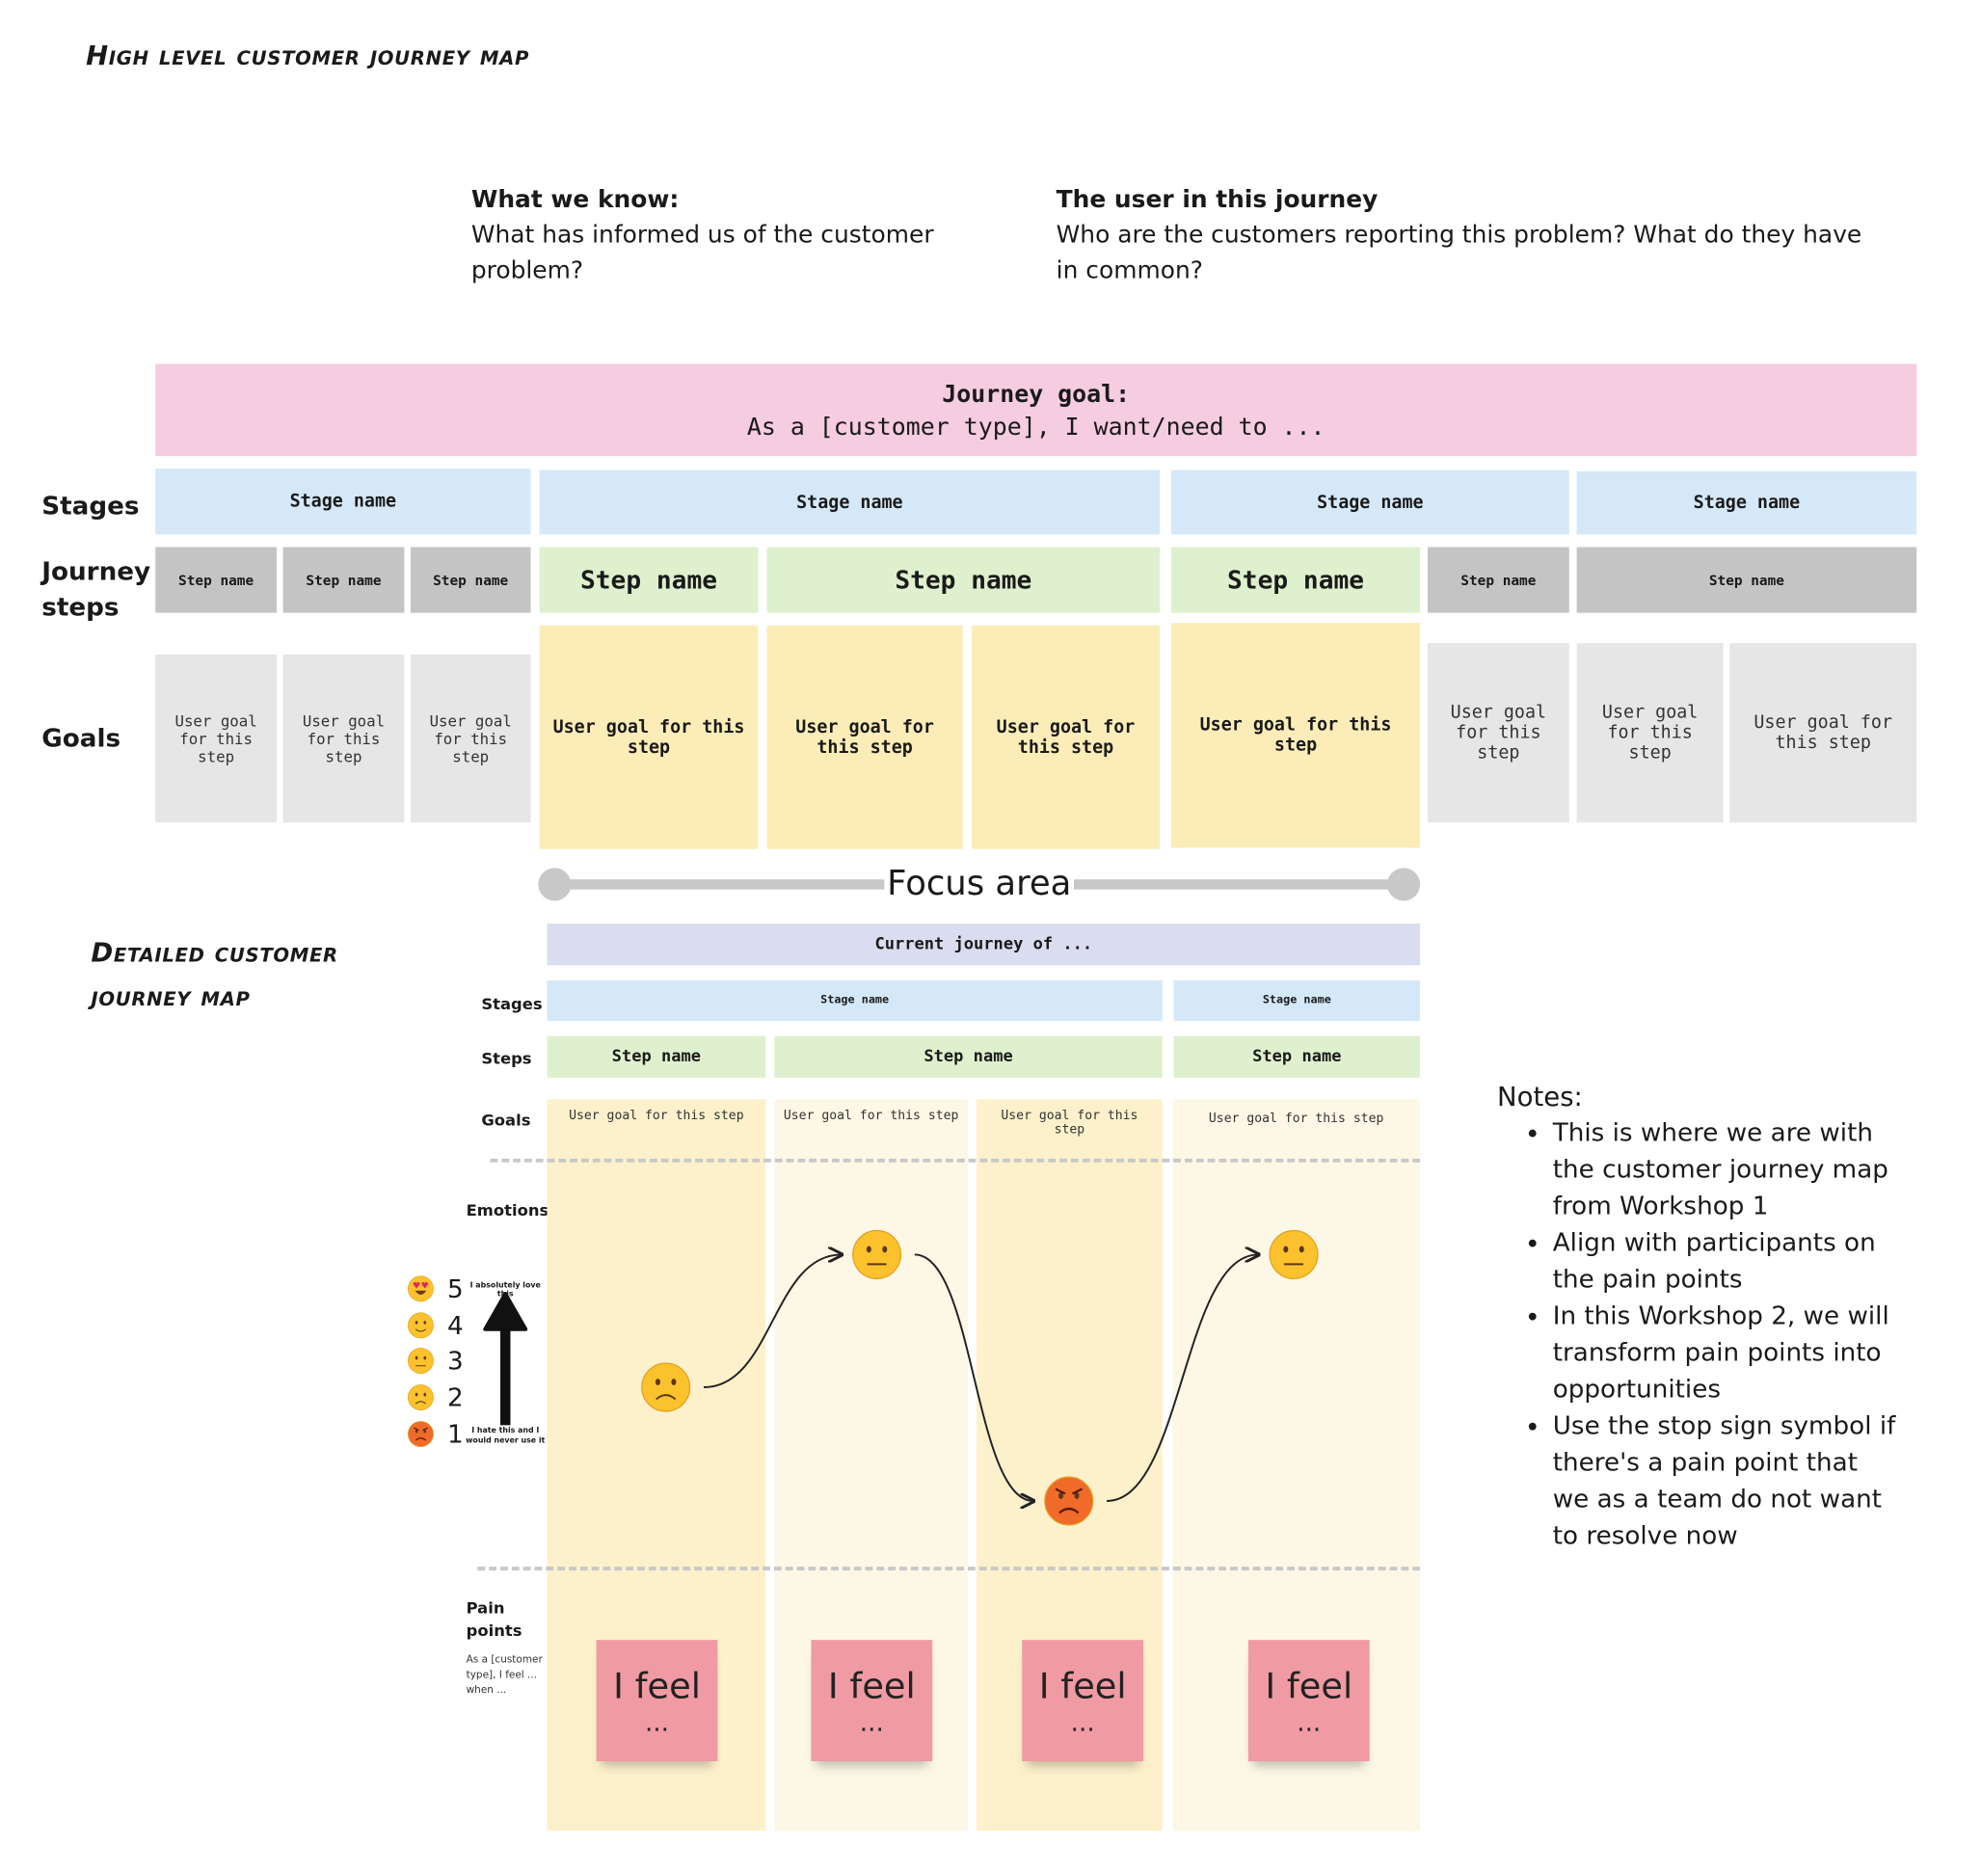  I want to click on what-we-know-heading: What we know:, so click(575, 199).